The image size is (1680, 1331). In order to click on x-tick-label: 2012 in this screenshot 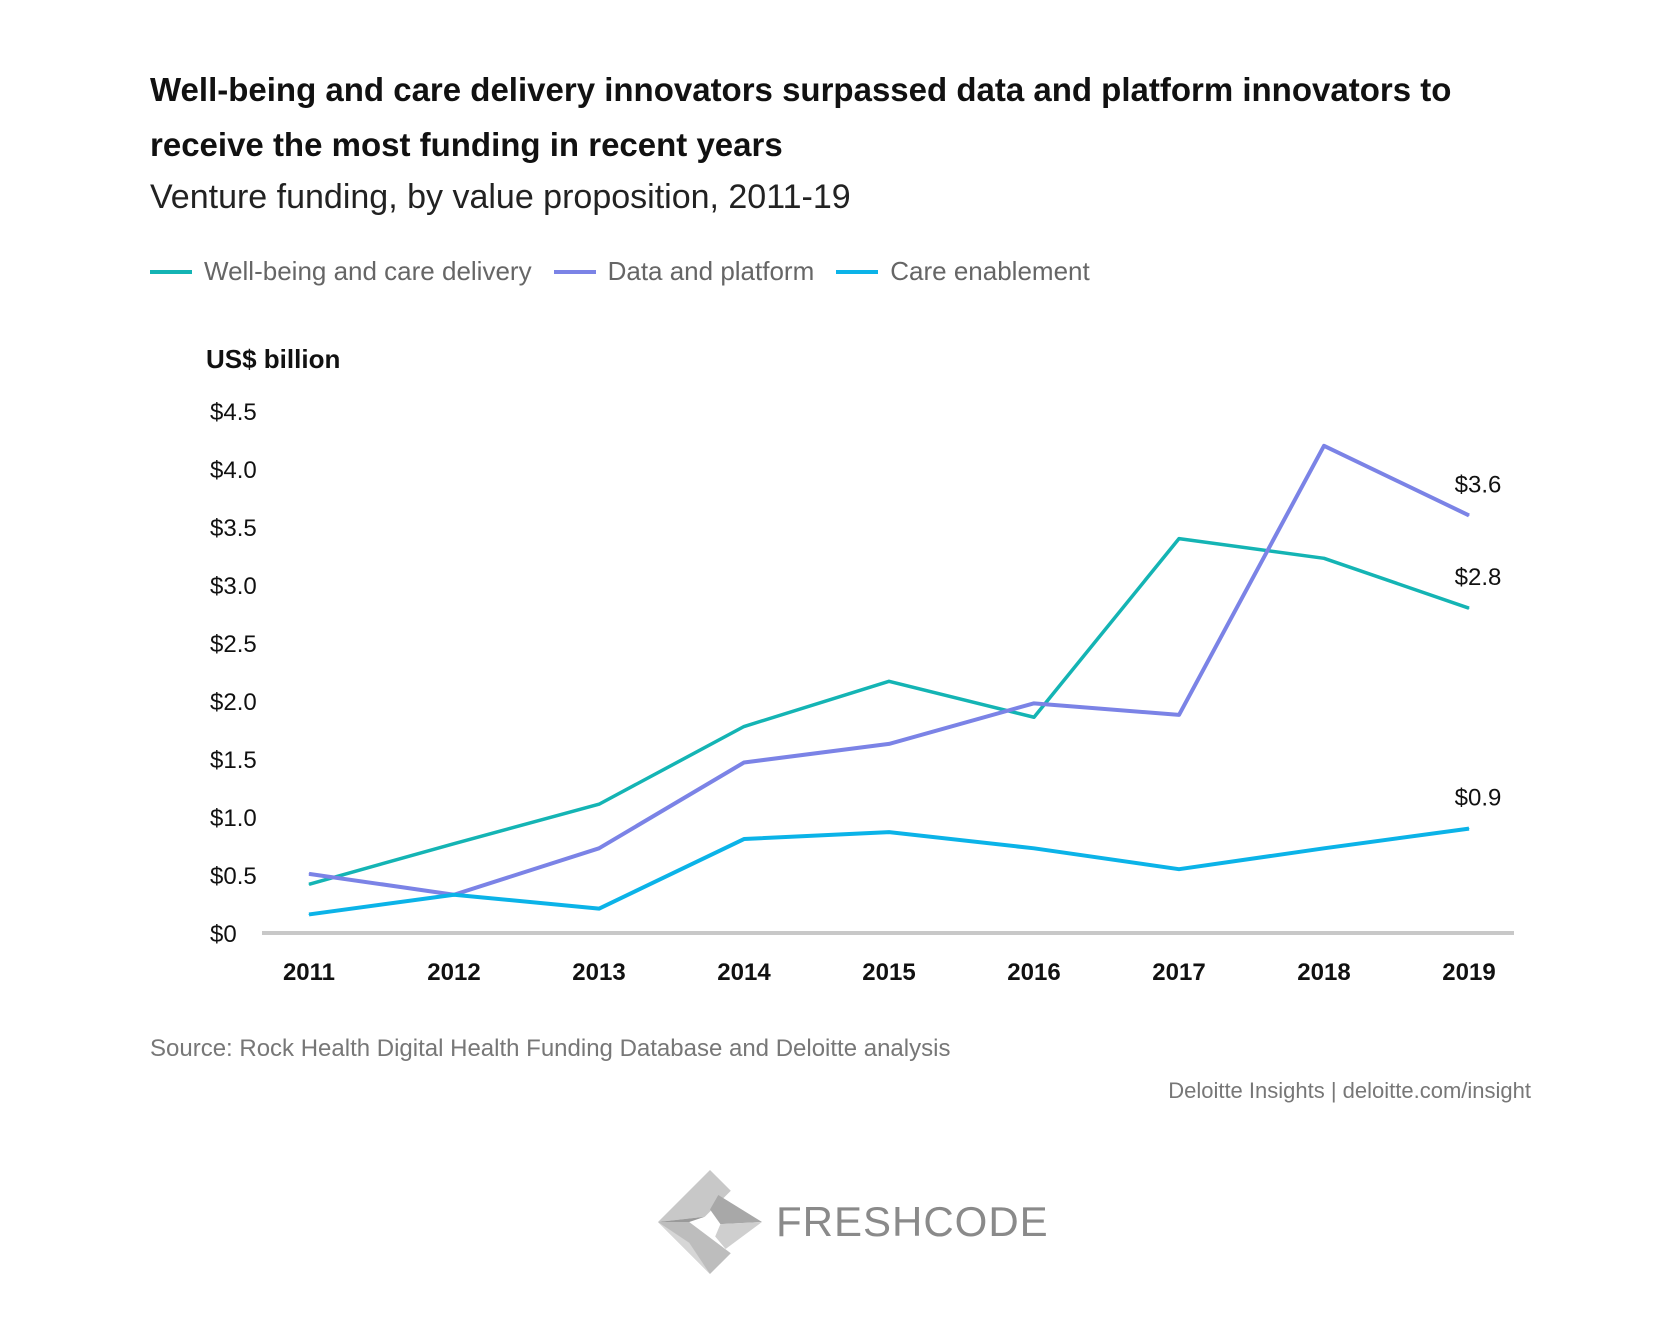, I will do `click(453, 972)`.